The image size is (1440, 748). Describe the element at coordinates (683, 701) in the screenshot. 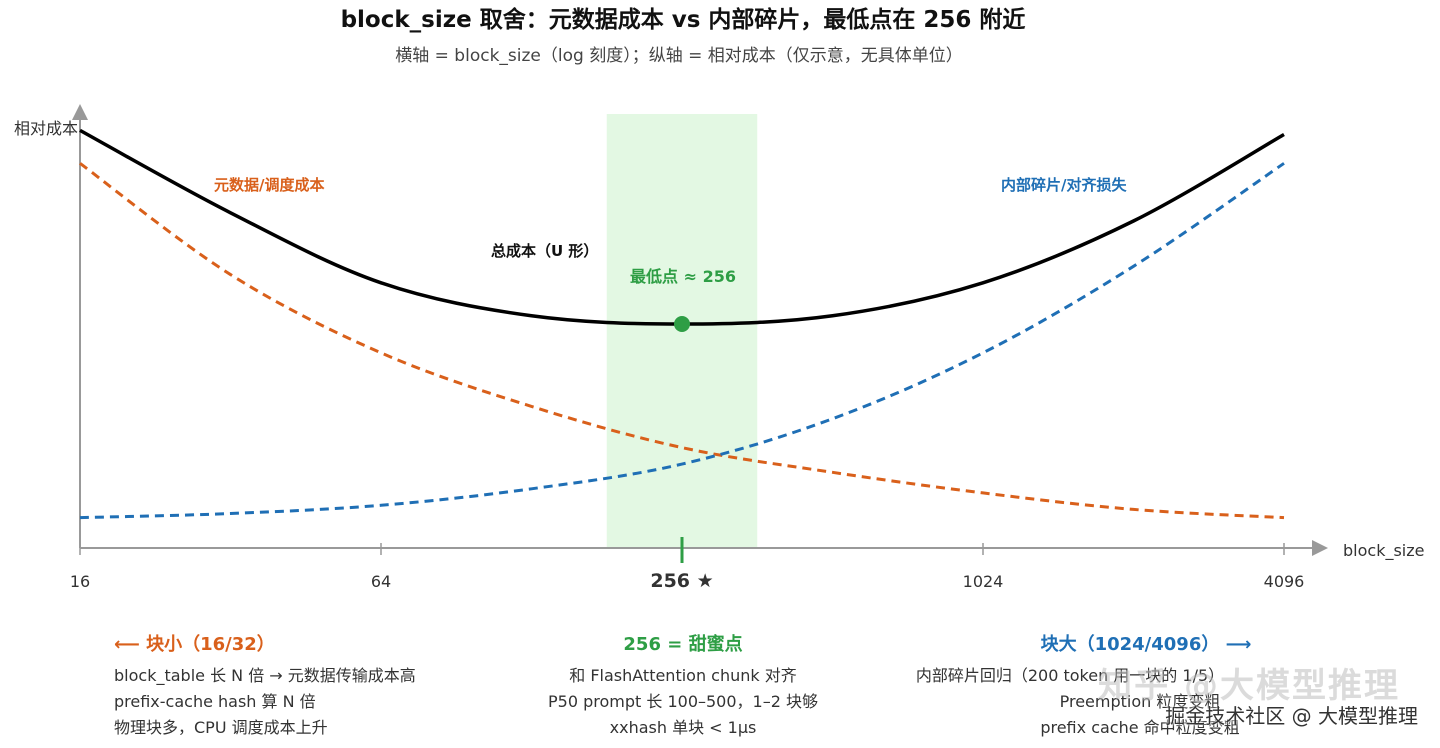

I see `annotation-sweet-line: P50 prompt 长 100–500，1–2 块够` at that location.